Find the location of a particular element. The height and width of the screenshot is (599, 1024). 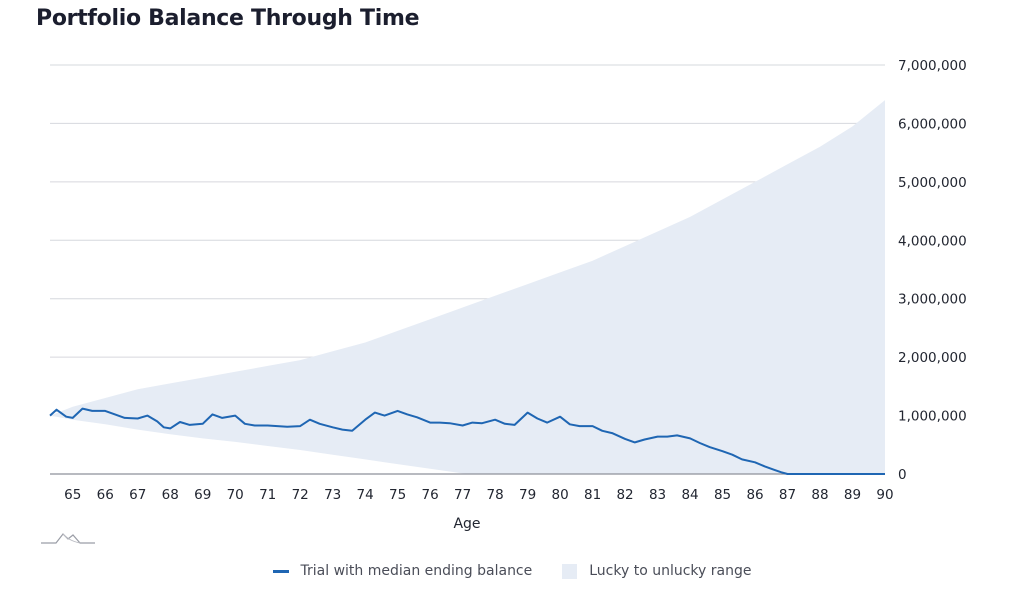

y-tick-label: 2,000,000 is located at coordinates (932, 358).